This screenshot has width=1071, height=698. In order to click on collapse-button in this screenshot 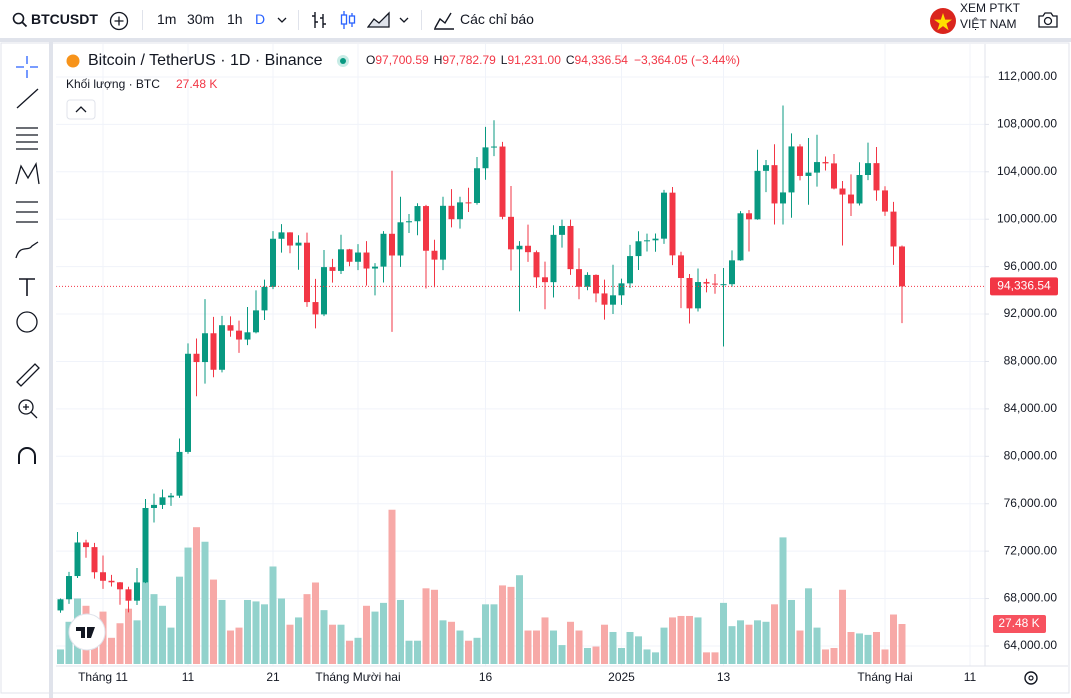, I will do `click(81, 109)`.